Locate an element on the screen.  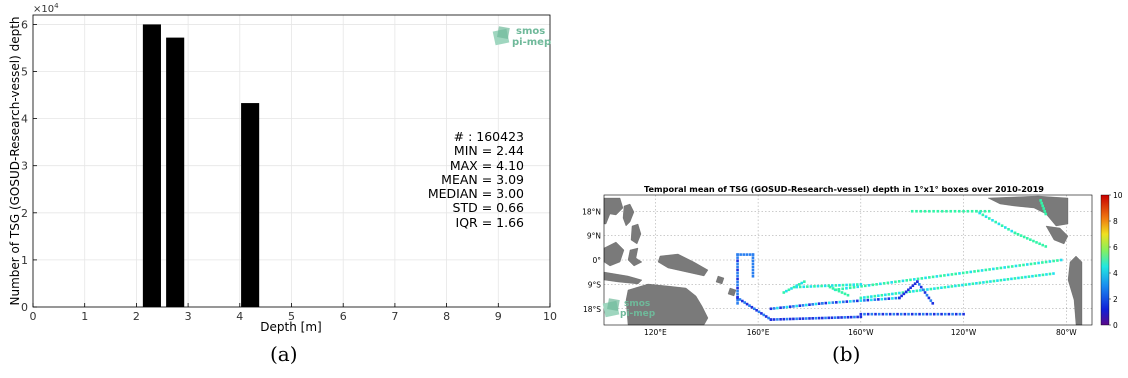
stat-std: STD = 0.66 is located at coordinates (488, 208).